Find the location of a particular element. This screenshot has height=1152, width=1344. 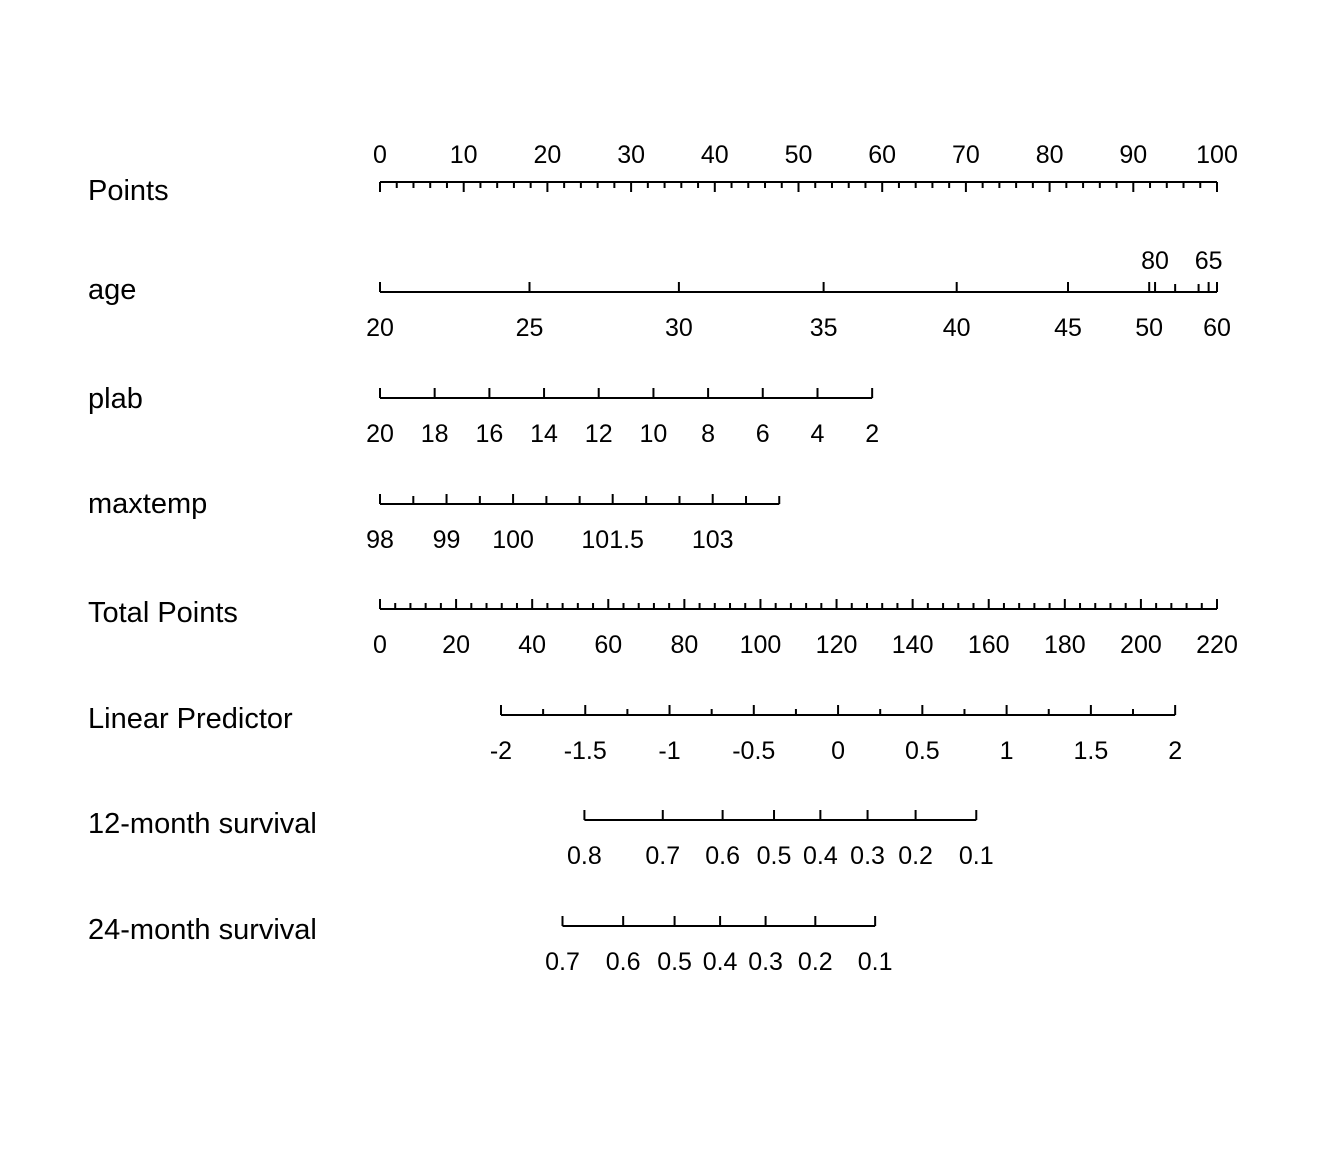

points-tick-label-70: 70 is located at coordinates (966, 155).